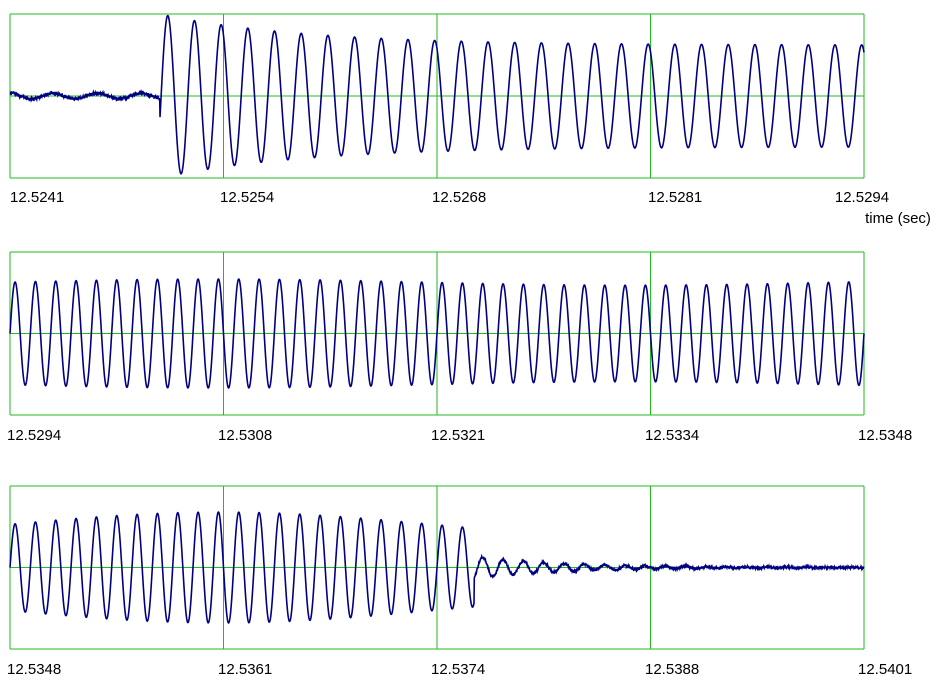 The width and height of the screenshot is (943, 685). Describe the element at coordinates (37, 197) in the screenshot. I see `tick-label: 12.5241` at that location.